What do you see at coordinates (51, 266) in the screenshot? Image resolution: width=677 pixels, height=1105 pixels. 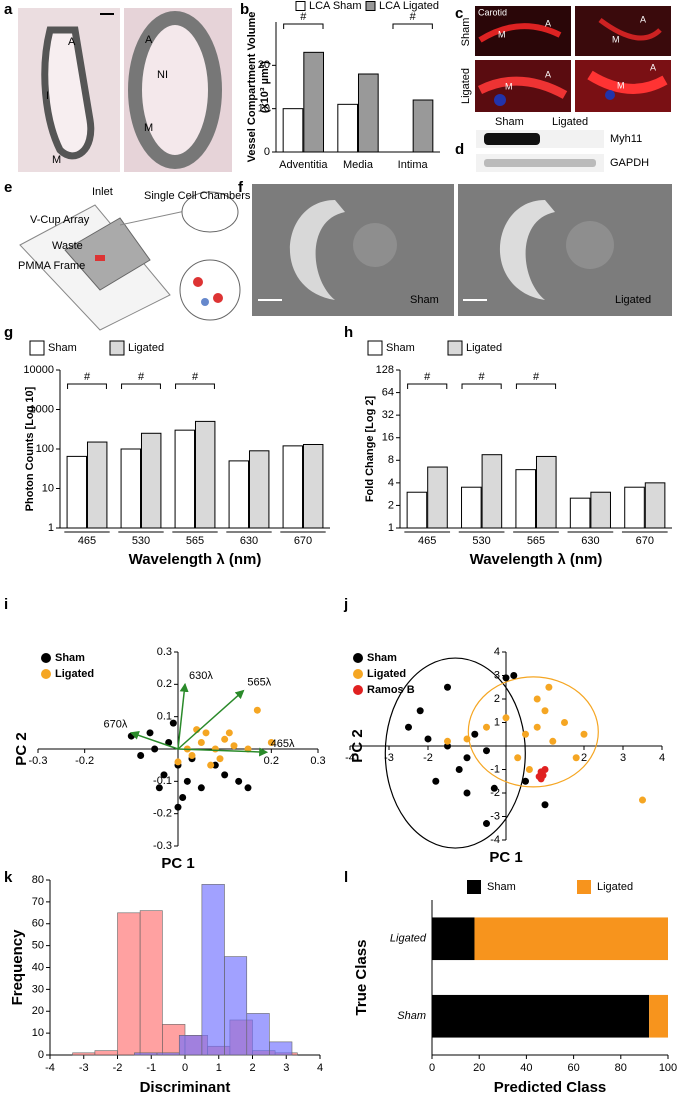 I see `device-label: PMMA Frame` at bounding box center [51, 266].